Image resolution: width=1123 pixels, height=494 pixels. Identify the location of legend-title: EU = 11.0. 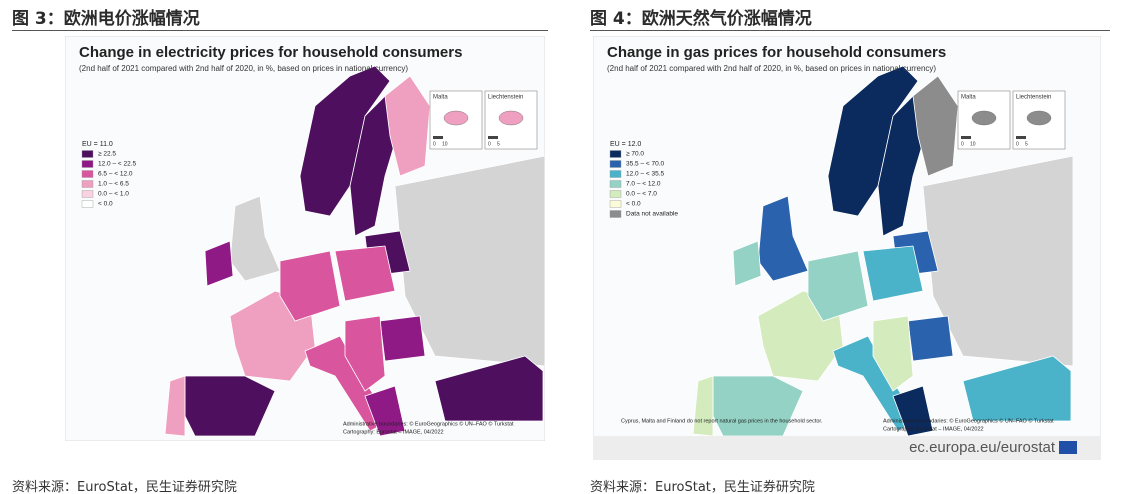
(97, 144).